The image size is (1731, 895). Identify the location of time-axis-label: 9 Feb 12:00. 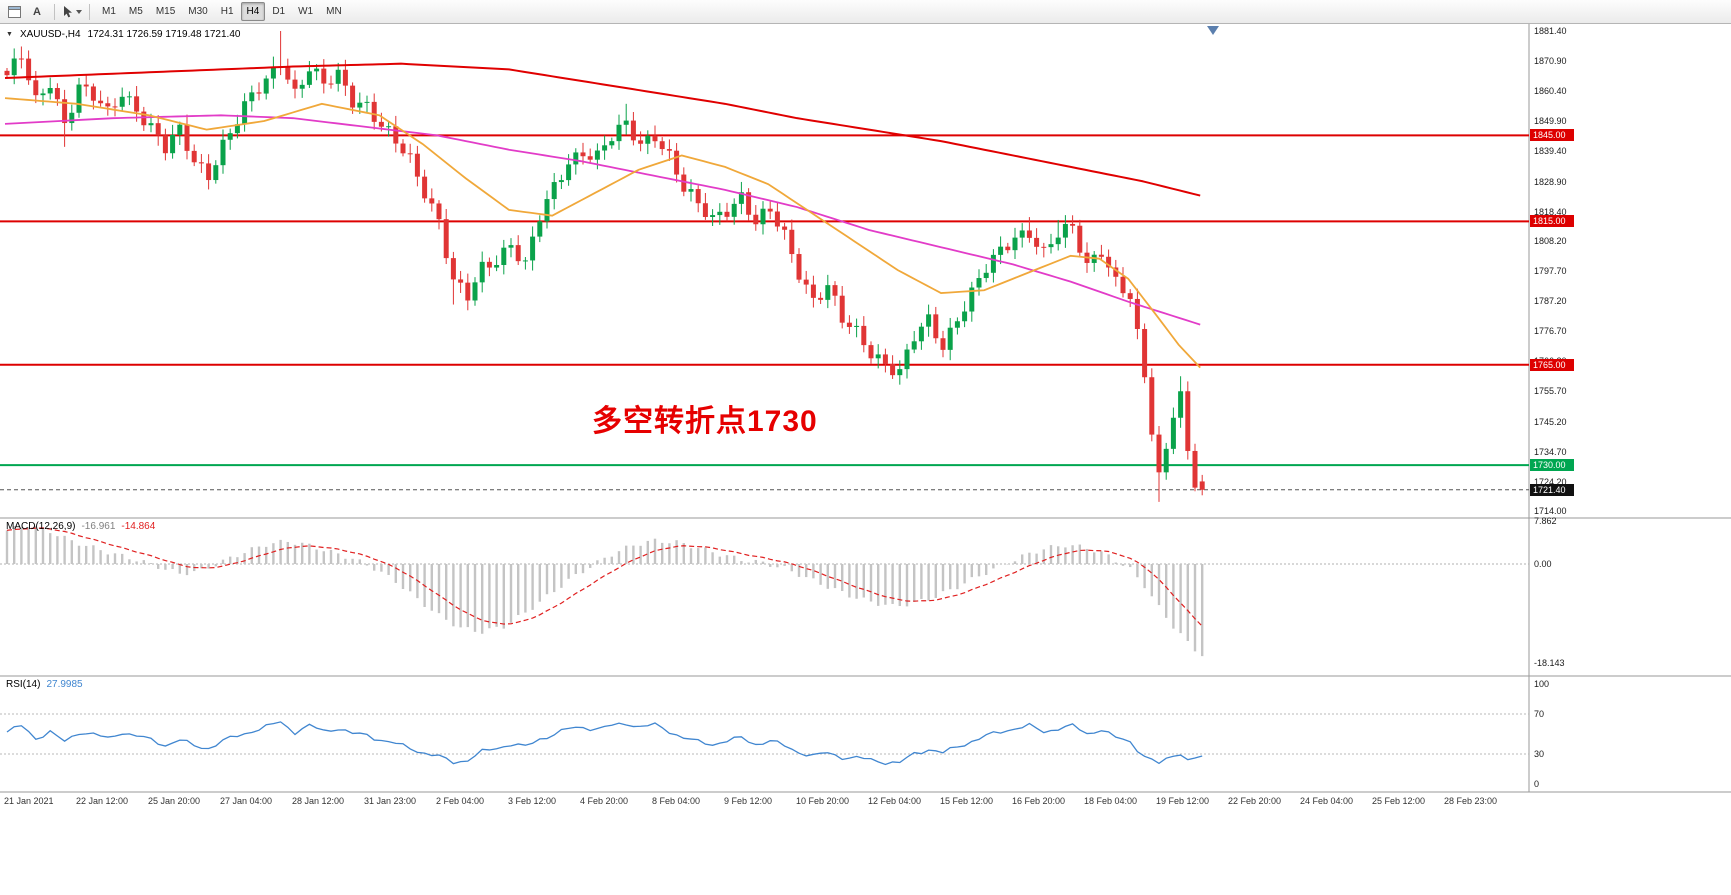
(748, 801).